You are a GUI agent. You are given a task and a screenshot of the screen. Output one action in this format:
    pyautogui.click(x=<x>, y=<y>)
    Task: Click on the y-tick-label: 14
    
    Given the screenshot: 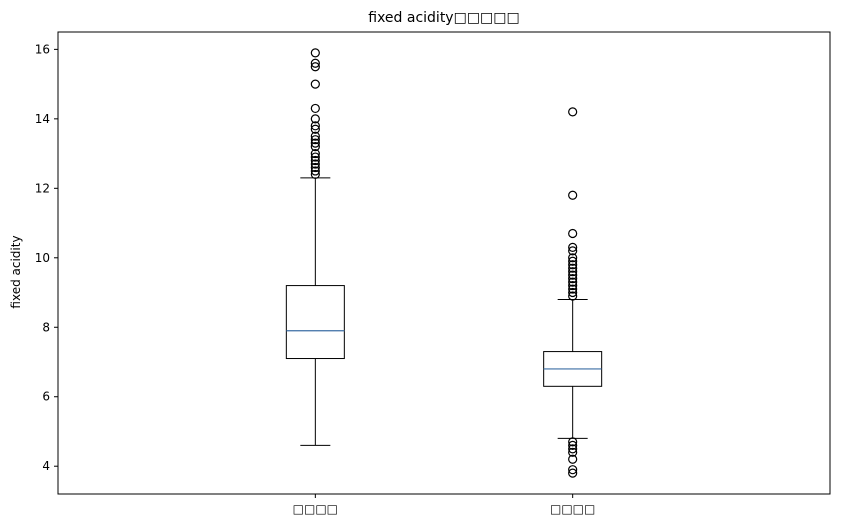 What is the action you would take?
    pyautogui.click(x=42, y=119)
    